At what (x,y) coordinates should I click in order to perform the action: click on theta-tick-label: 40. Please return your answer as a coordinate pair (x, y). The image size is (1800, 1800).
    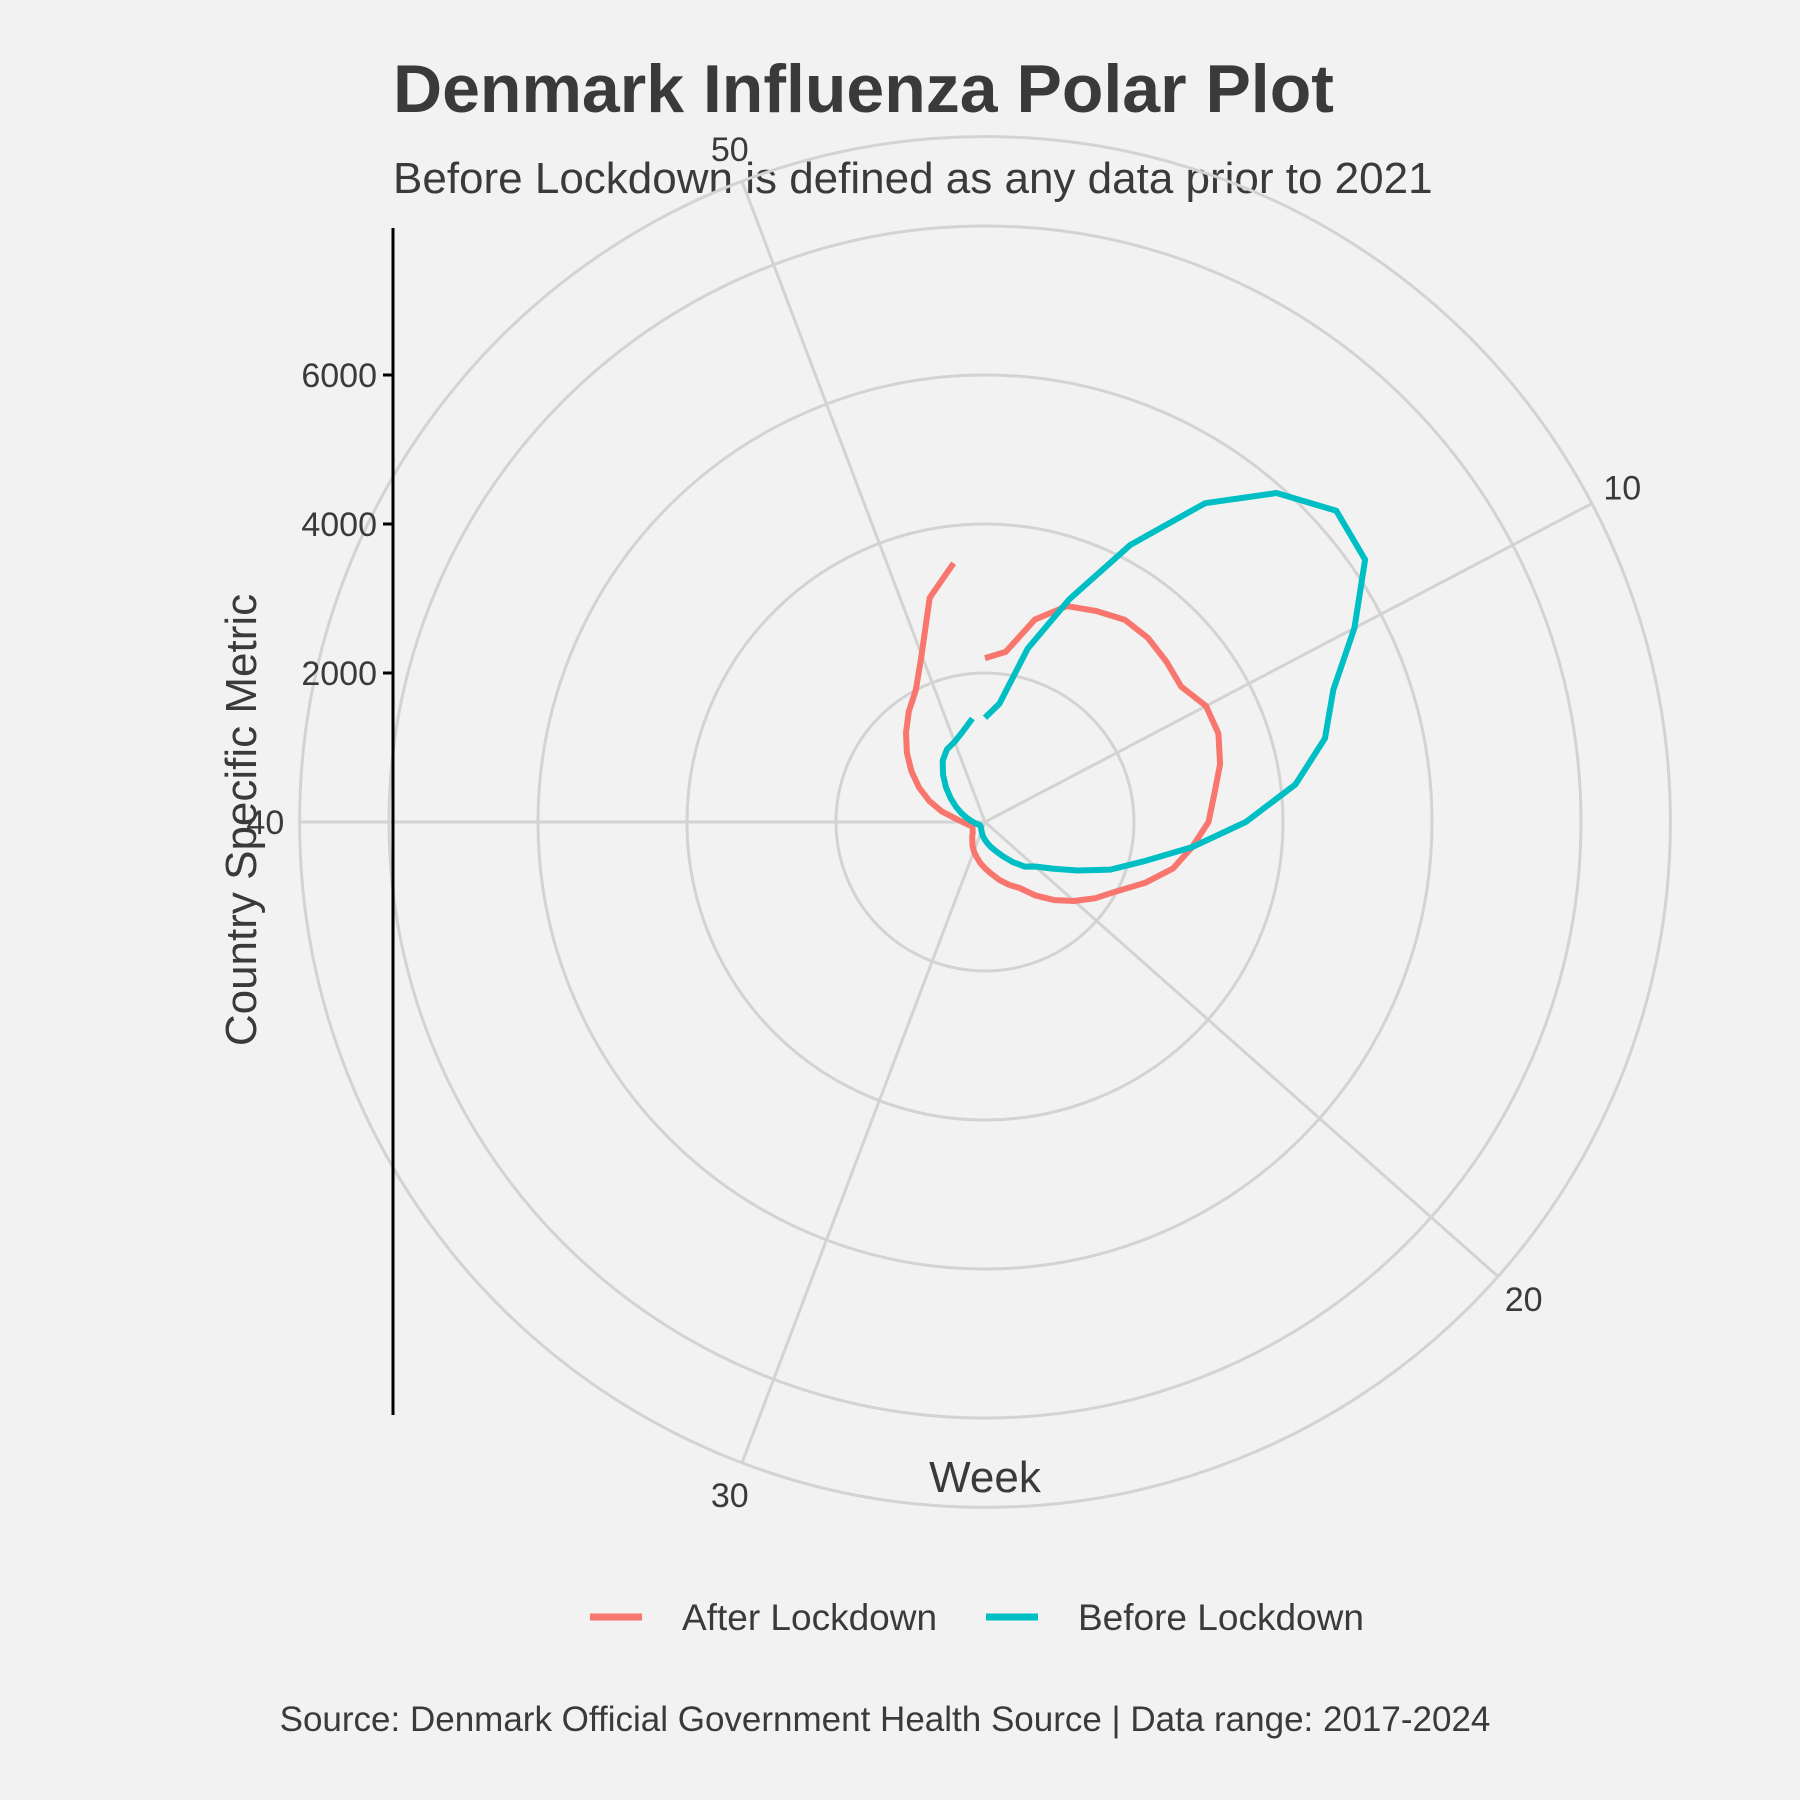
    Looking at the image, I should click on (265, 823).